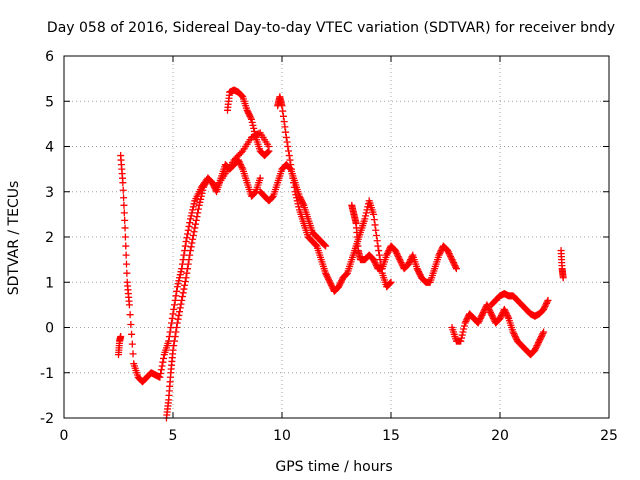 This screenshot has width=640, height=480. What do you see at coordinates (293, 205) in the screenshot?
I see `series-trace-f` at bounding box center [293, 205].